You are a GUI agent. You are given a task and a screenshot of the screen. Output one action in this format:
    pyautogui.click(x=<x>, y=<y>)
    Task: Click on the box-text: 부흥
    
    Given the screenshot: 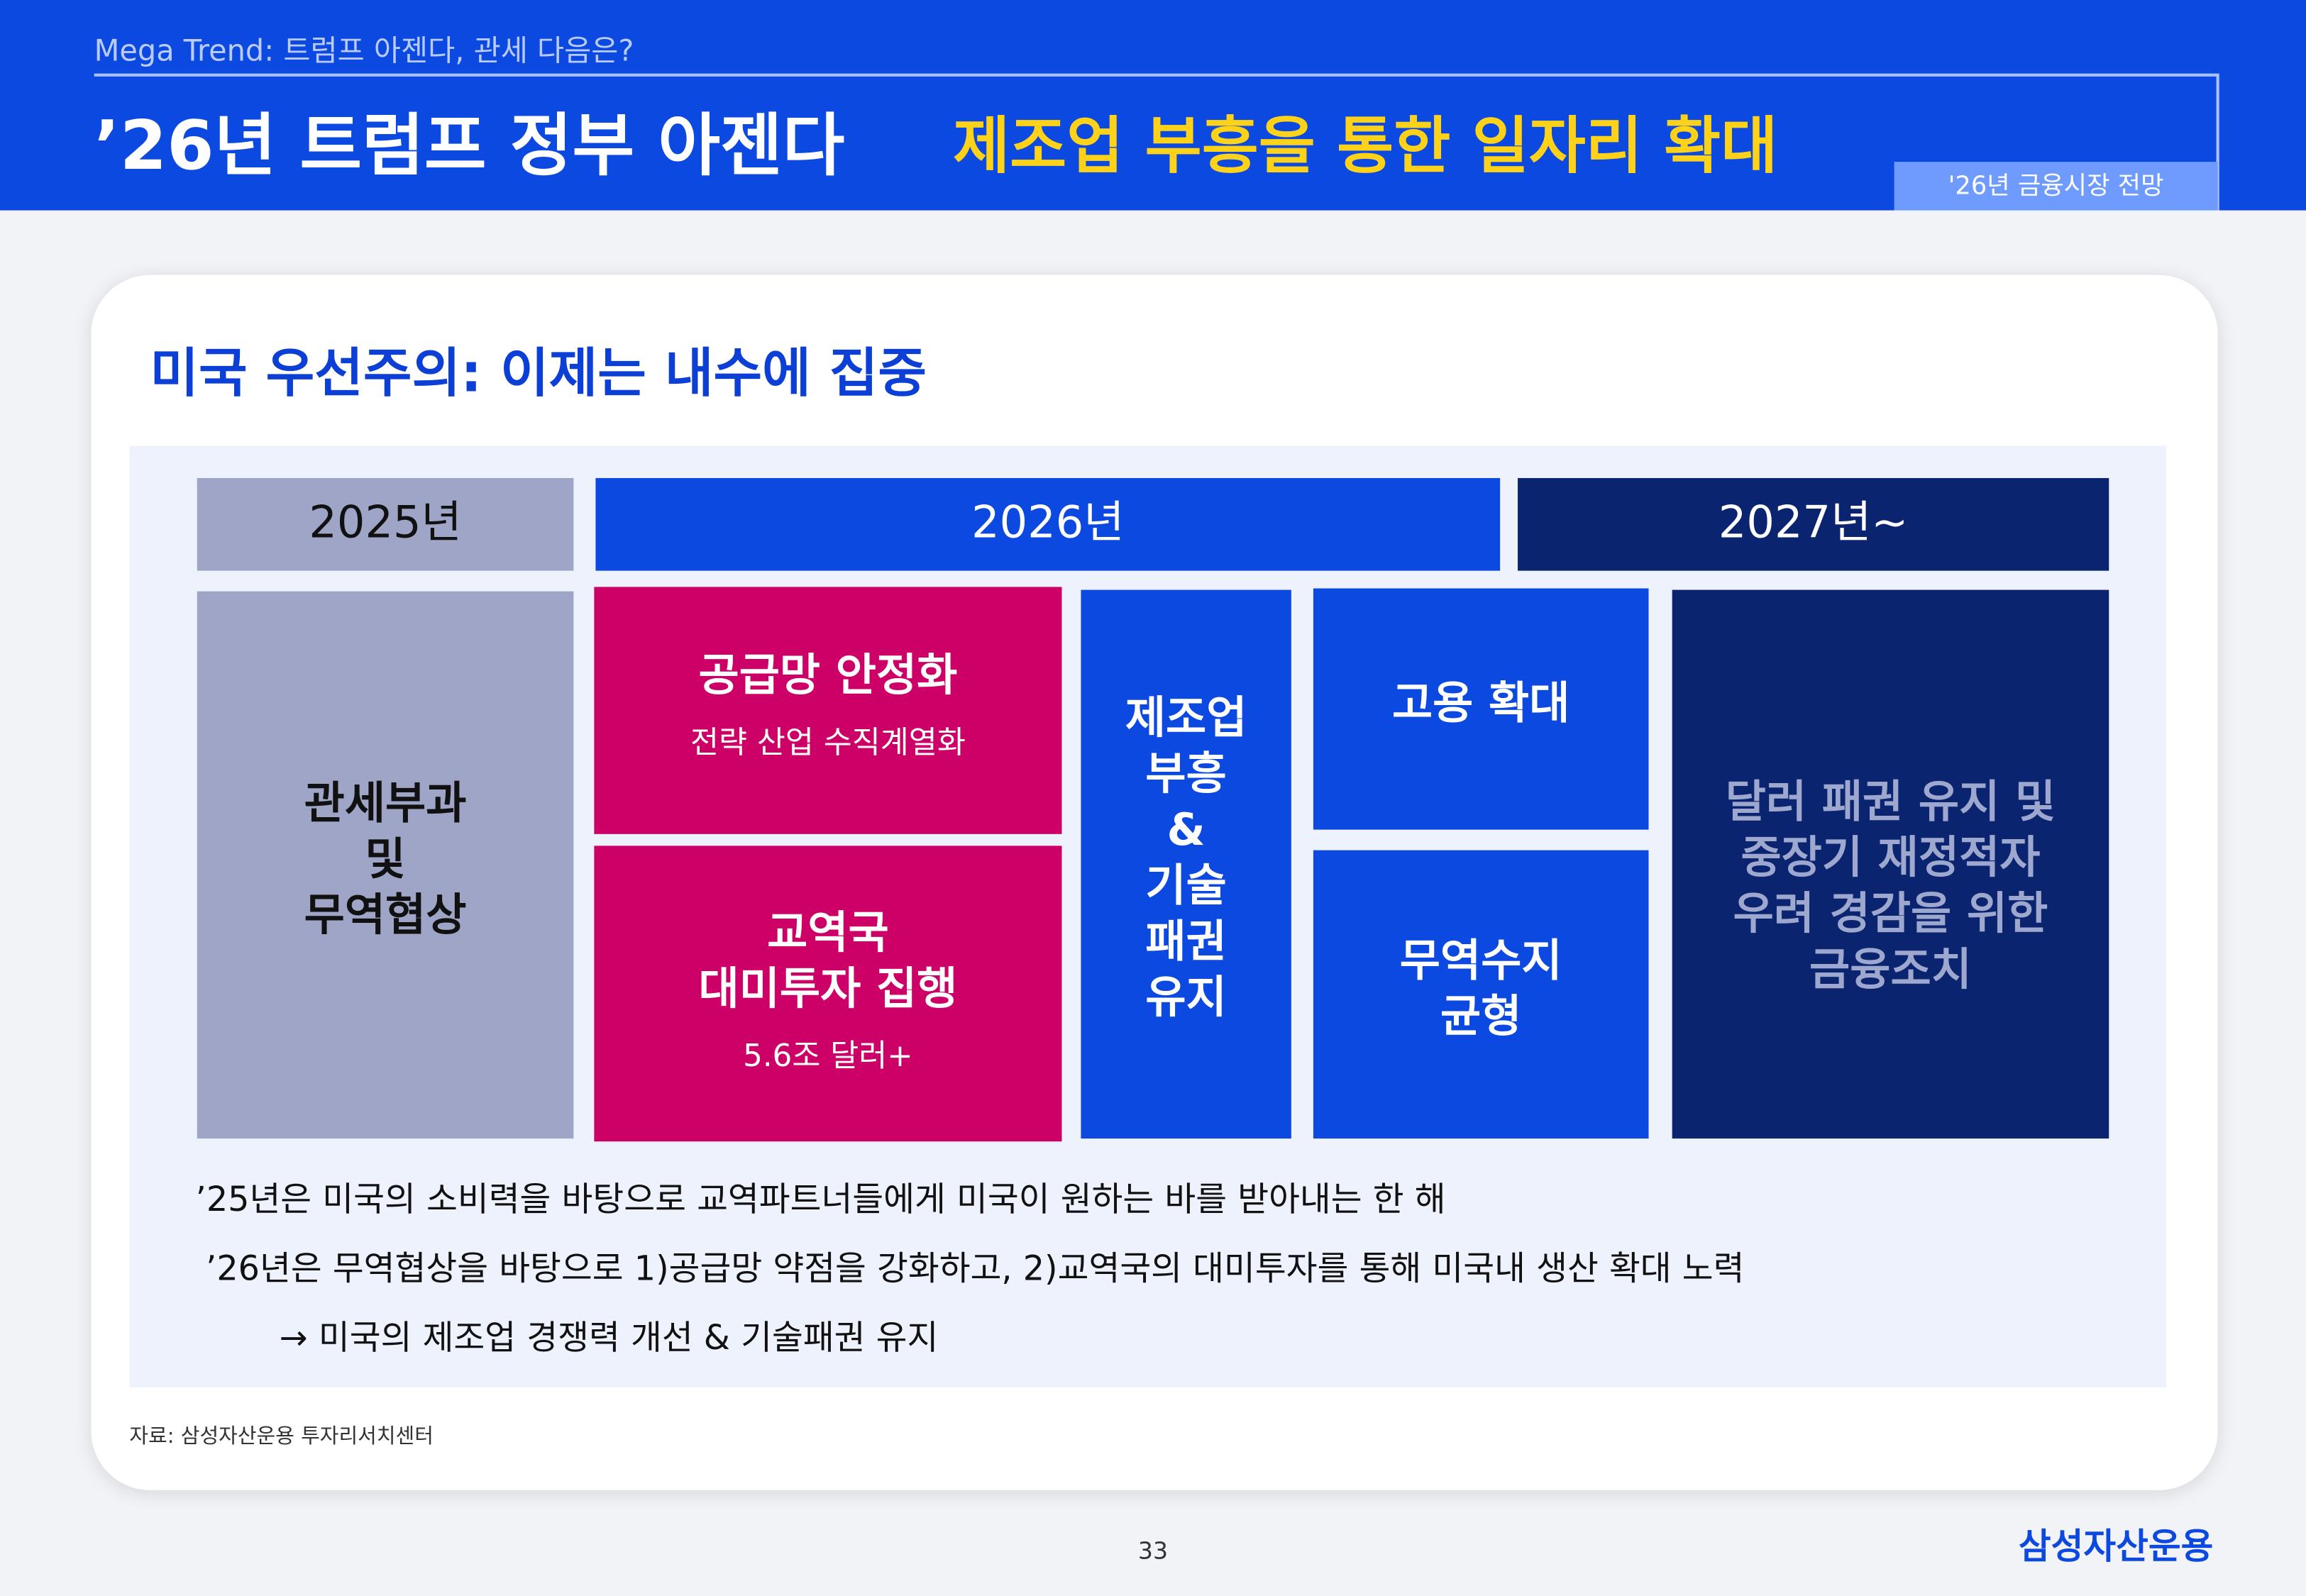 What is the action you would take?
    pyautogui.click(x=1185, y=773)
    